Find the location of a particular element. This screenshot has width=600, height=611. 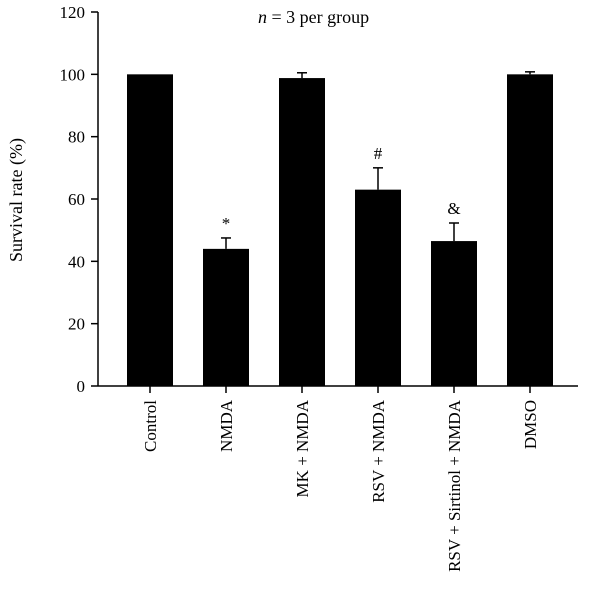

x-tick-label: RSV + Sirtinol + NMDA is located at coordinates (454, 485).